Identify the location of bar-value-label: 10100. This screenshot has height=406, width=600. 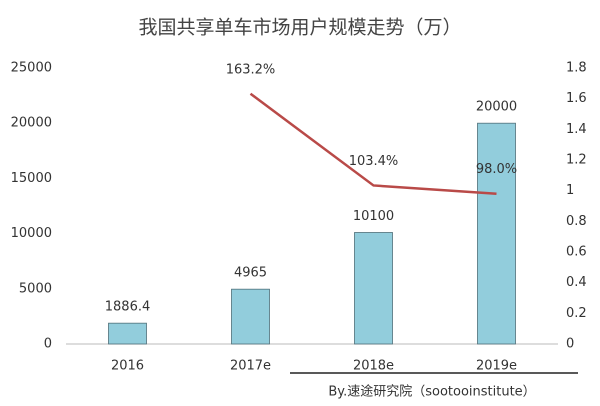
(373, 216).